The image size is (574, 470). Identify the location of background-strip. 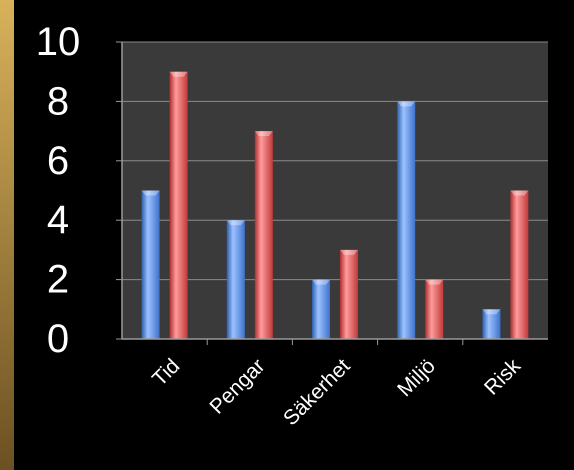
(7, 235).